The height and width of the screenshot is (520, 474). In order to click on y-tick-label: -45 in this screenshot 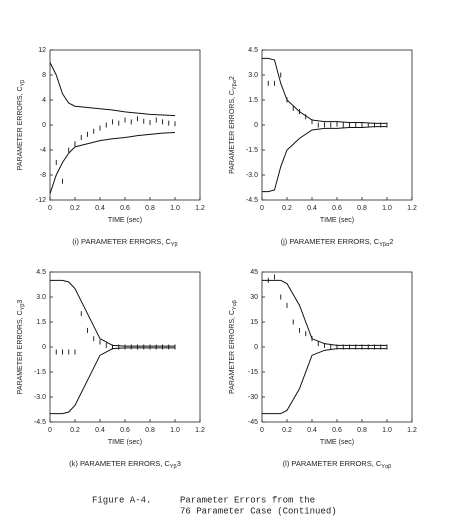, I will do `click(253, 422)`.